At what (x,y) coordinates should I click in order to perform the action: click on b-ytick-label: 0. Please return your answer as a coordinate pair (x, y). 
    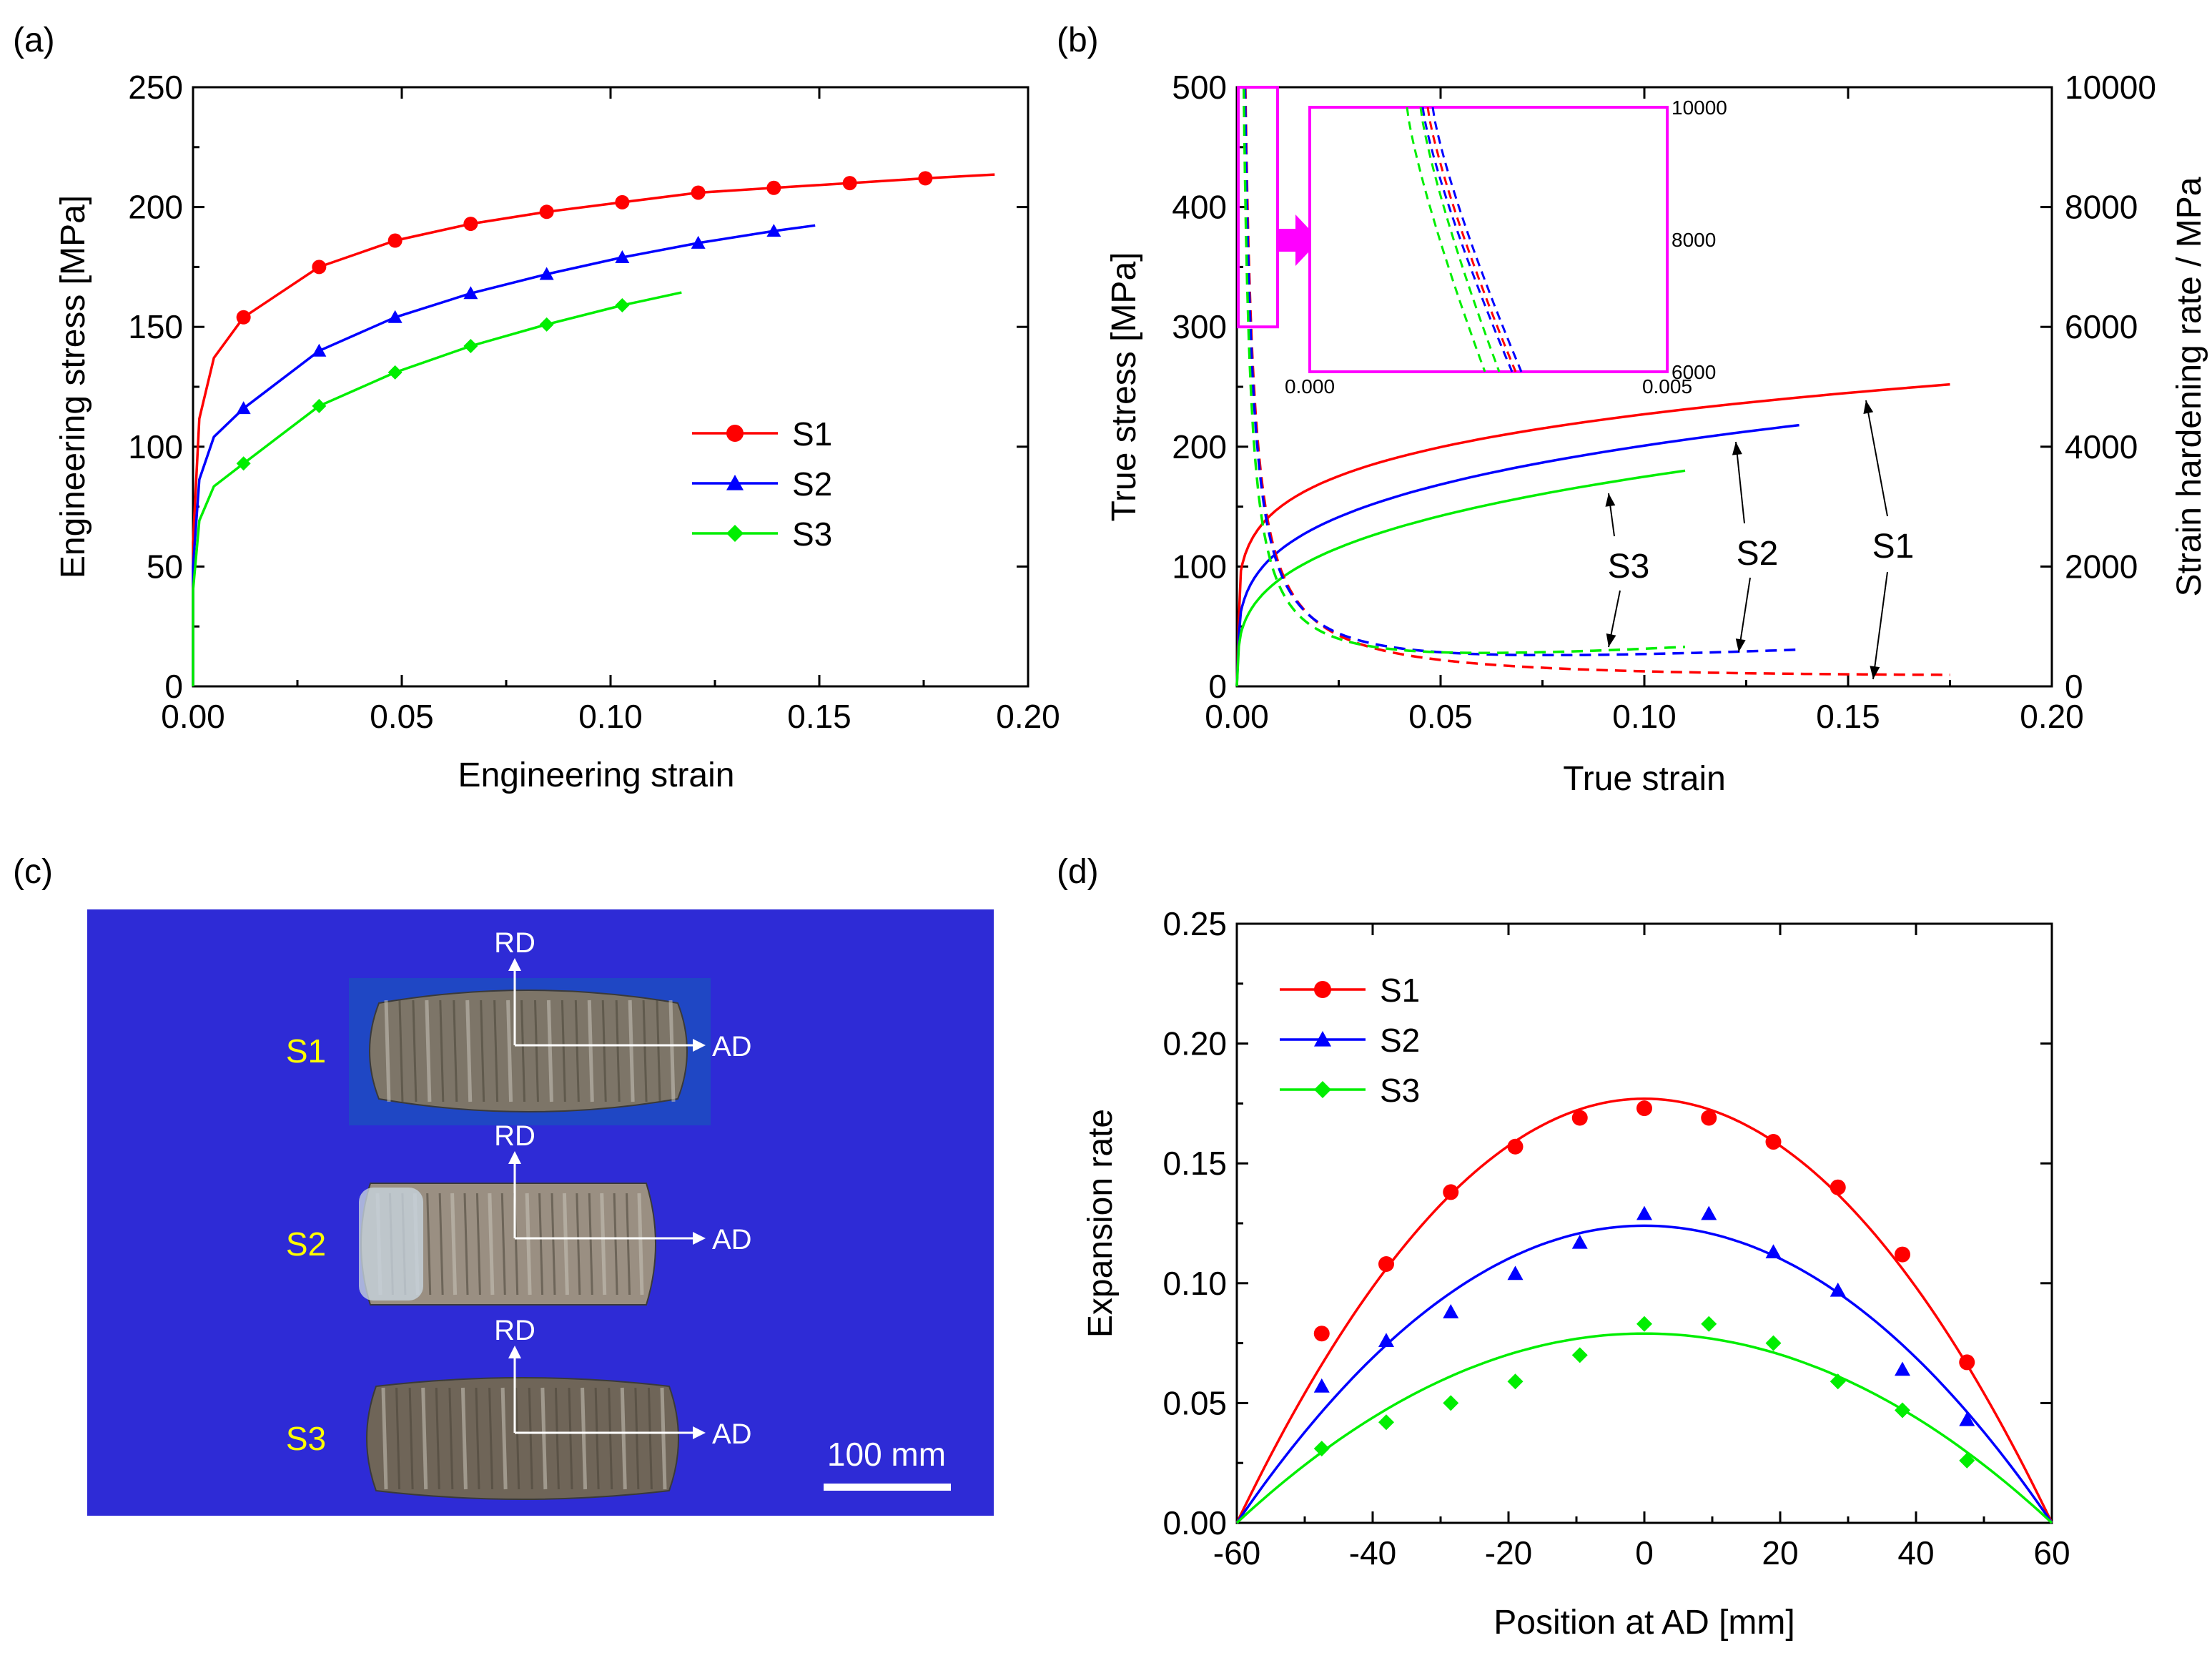
    Looking at the image, I should click on (1217, 686).